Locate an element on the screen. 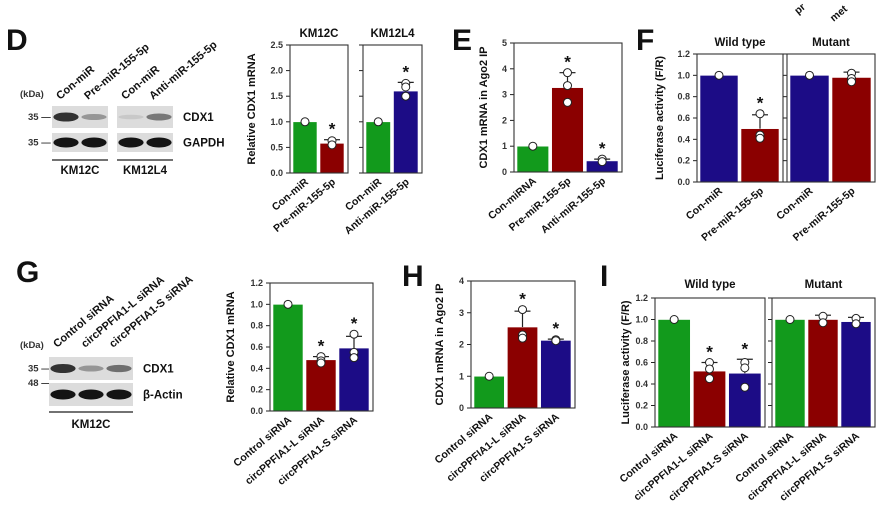  panel-letter-d: D is located at coordinates (17, 40).